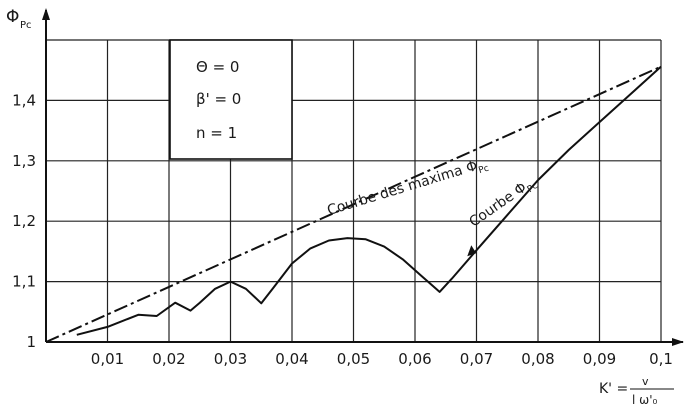 The image size is (687, 415). What do you see at coordinates (31, 342) in the screenshot?
I see `y-tick-label: 1` at bounding box center [31, 342].